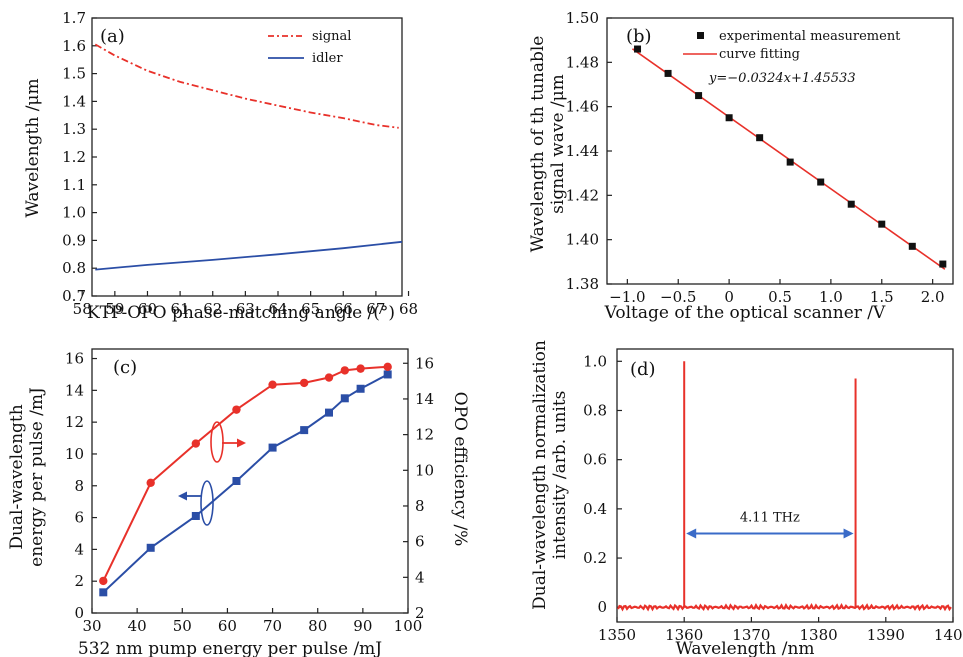 The height and width of the screenshot is (657, 963). I want to click on chart-d-panel-label: (d), so click(643, 369).